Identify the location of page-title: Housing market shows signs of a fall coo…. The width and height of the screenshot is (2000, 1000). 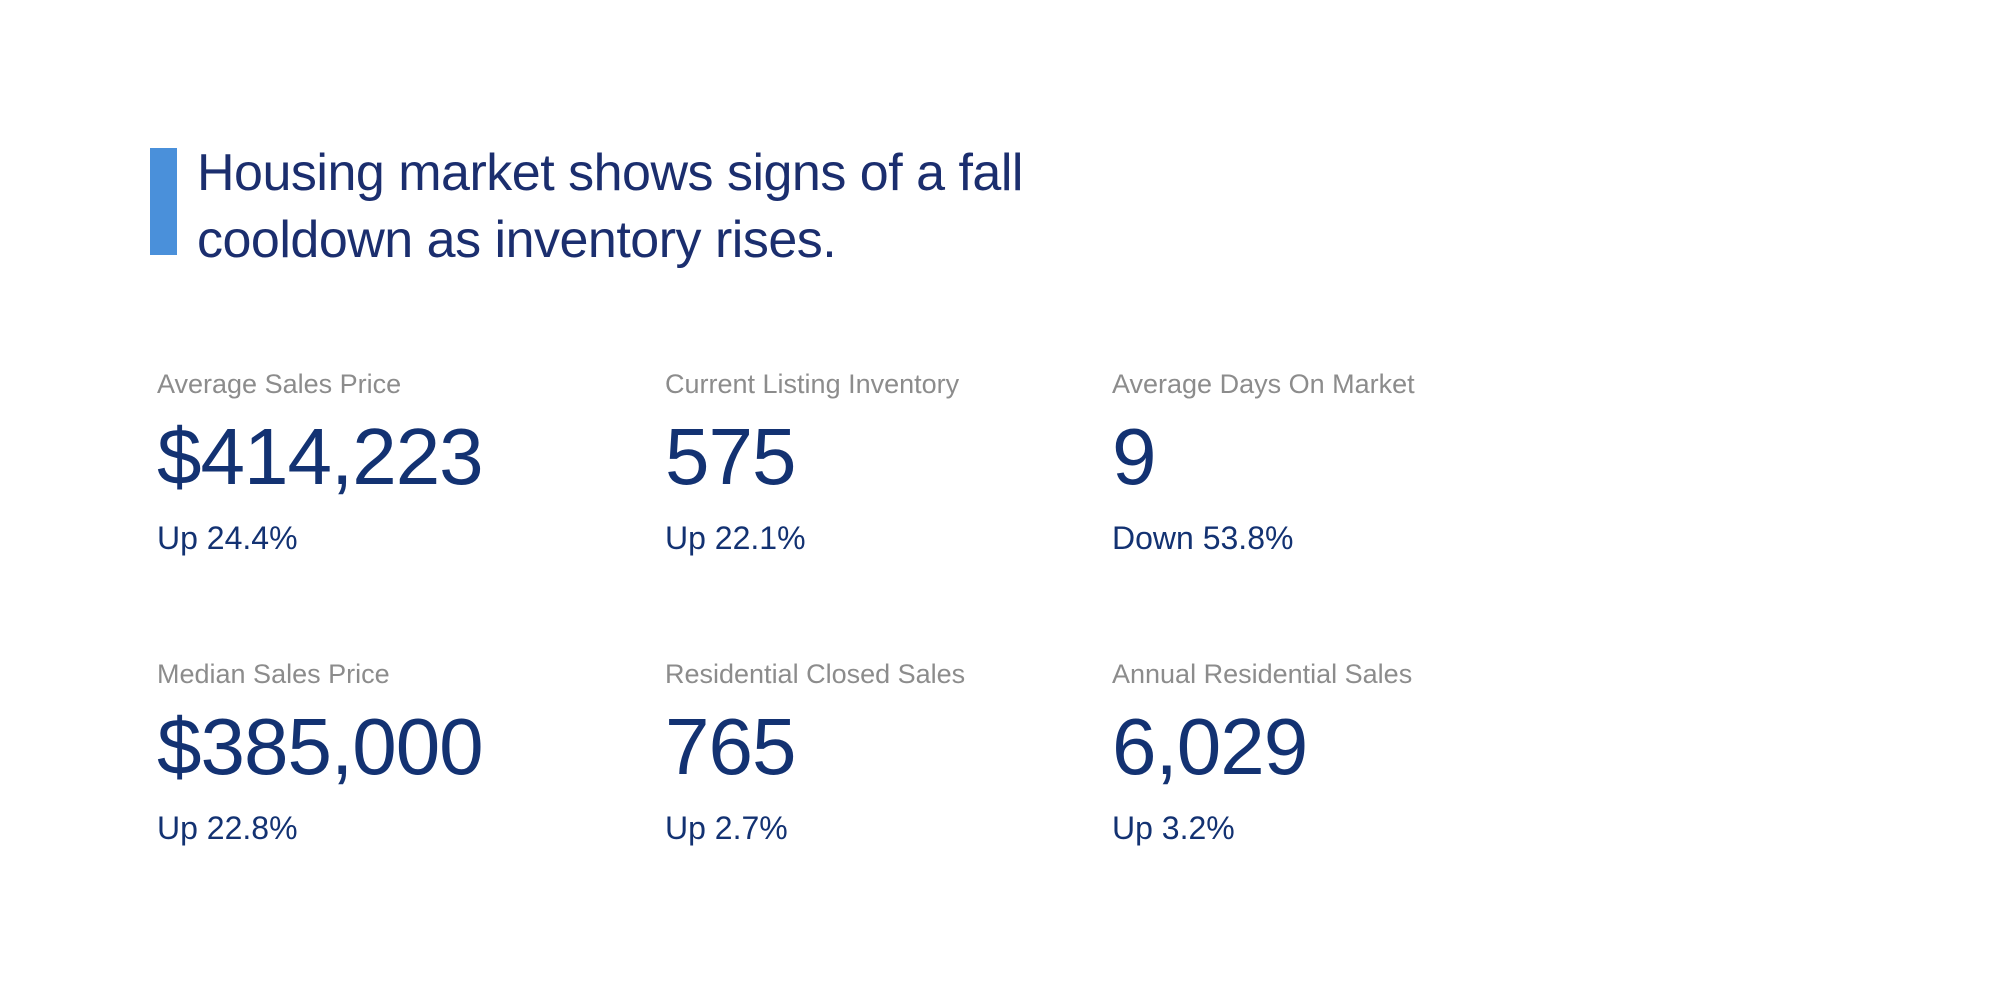
(610, 206).